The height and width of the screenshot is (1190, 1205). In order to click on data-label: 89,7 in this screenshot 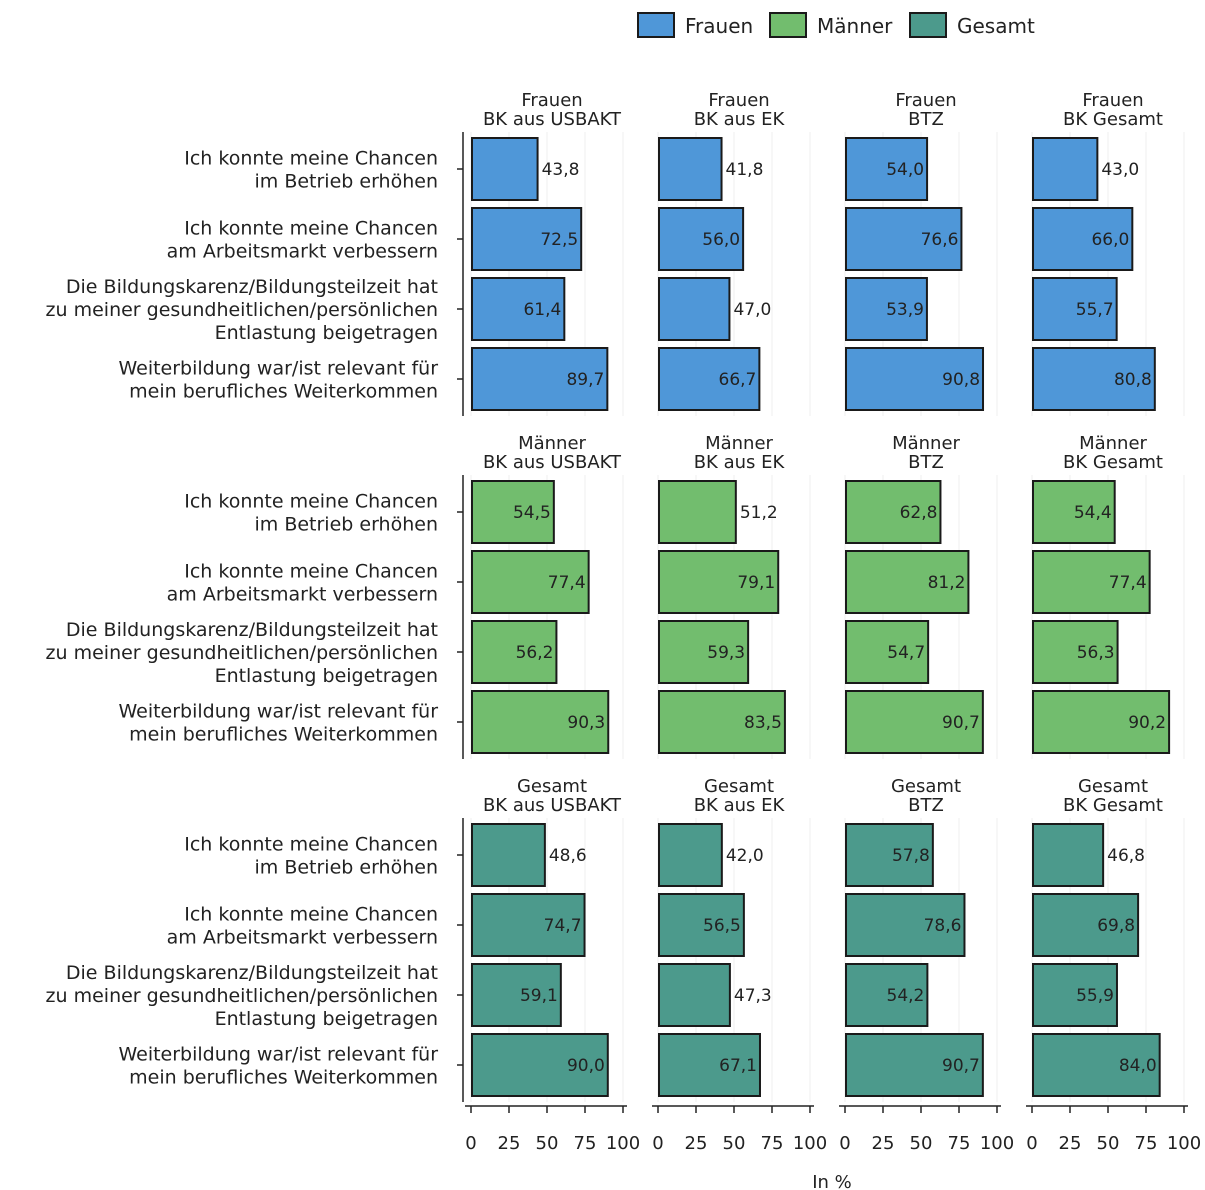, I will do `click(585, 380)`.